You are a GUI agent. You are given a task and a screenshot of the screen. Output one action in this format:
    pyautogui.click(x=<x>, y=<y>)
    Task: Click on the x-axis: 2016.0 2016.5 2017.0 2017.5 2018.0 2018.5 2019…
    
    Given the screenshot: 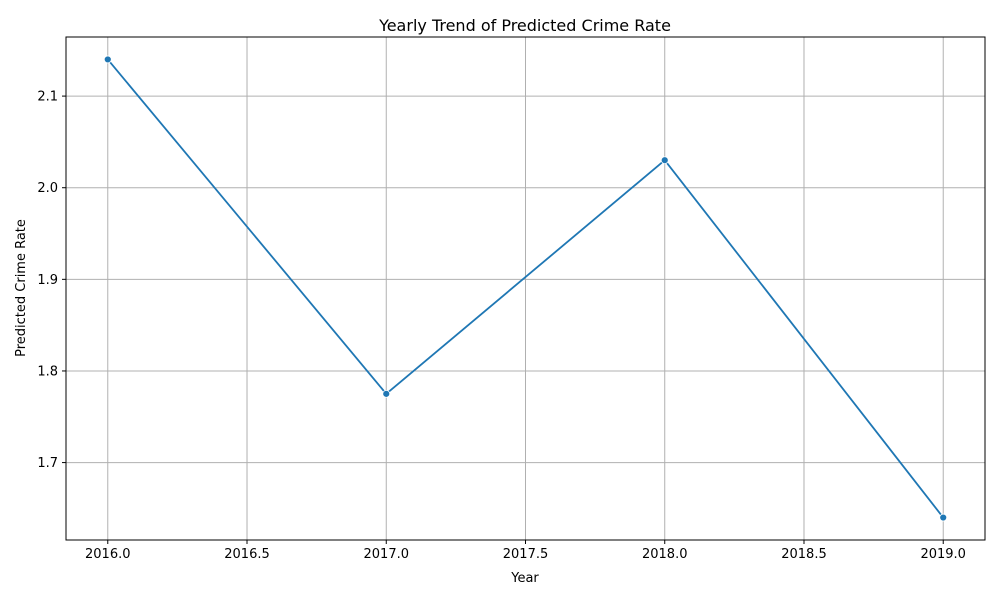 What is the action you would take?
    pyautogui.click(x=525, y=551)
    